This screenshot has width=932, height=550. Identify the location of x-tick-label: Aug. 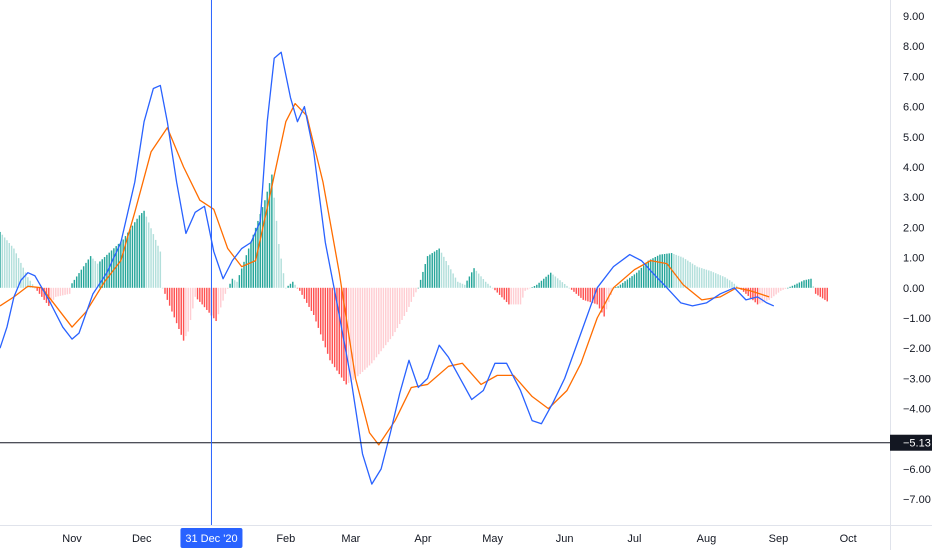
(707, 539).